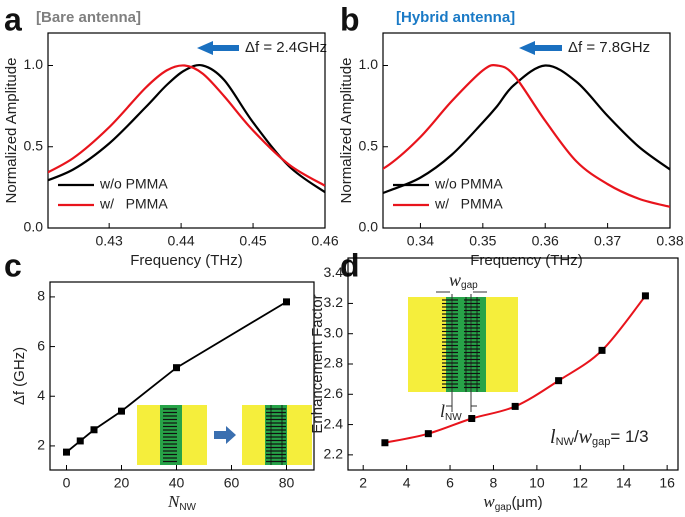  Describe the element at coordinates (13, 265) in the screenshot. I see `panel-label: c` at that location.